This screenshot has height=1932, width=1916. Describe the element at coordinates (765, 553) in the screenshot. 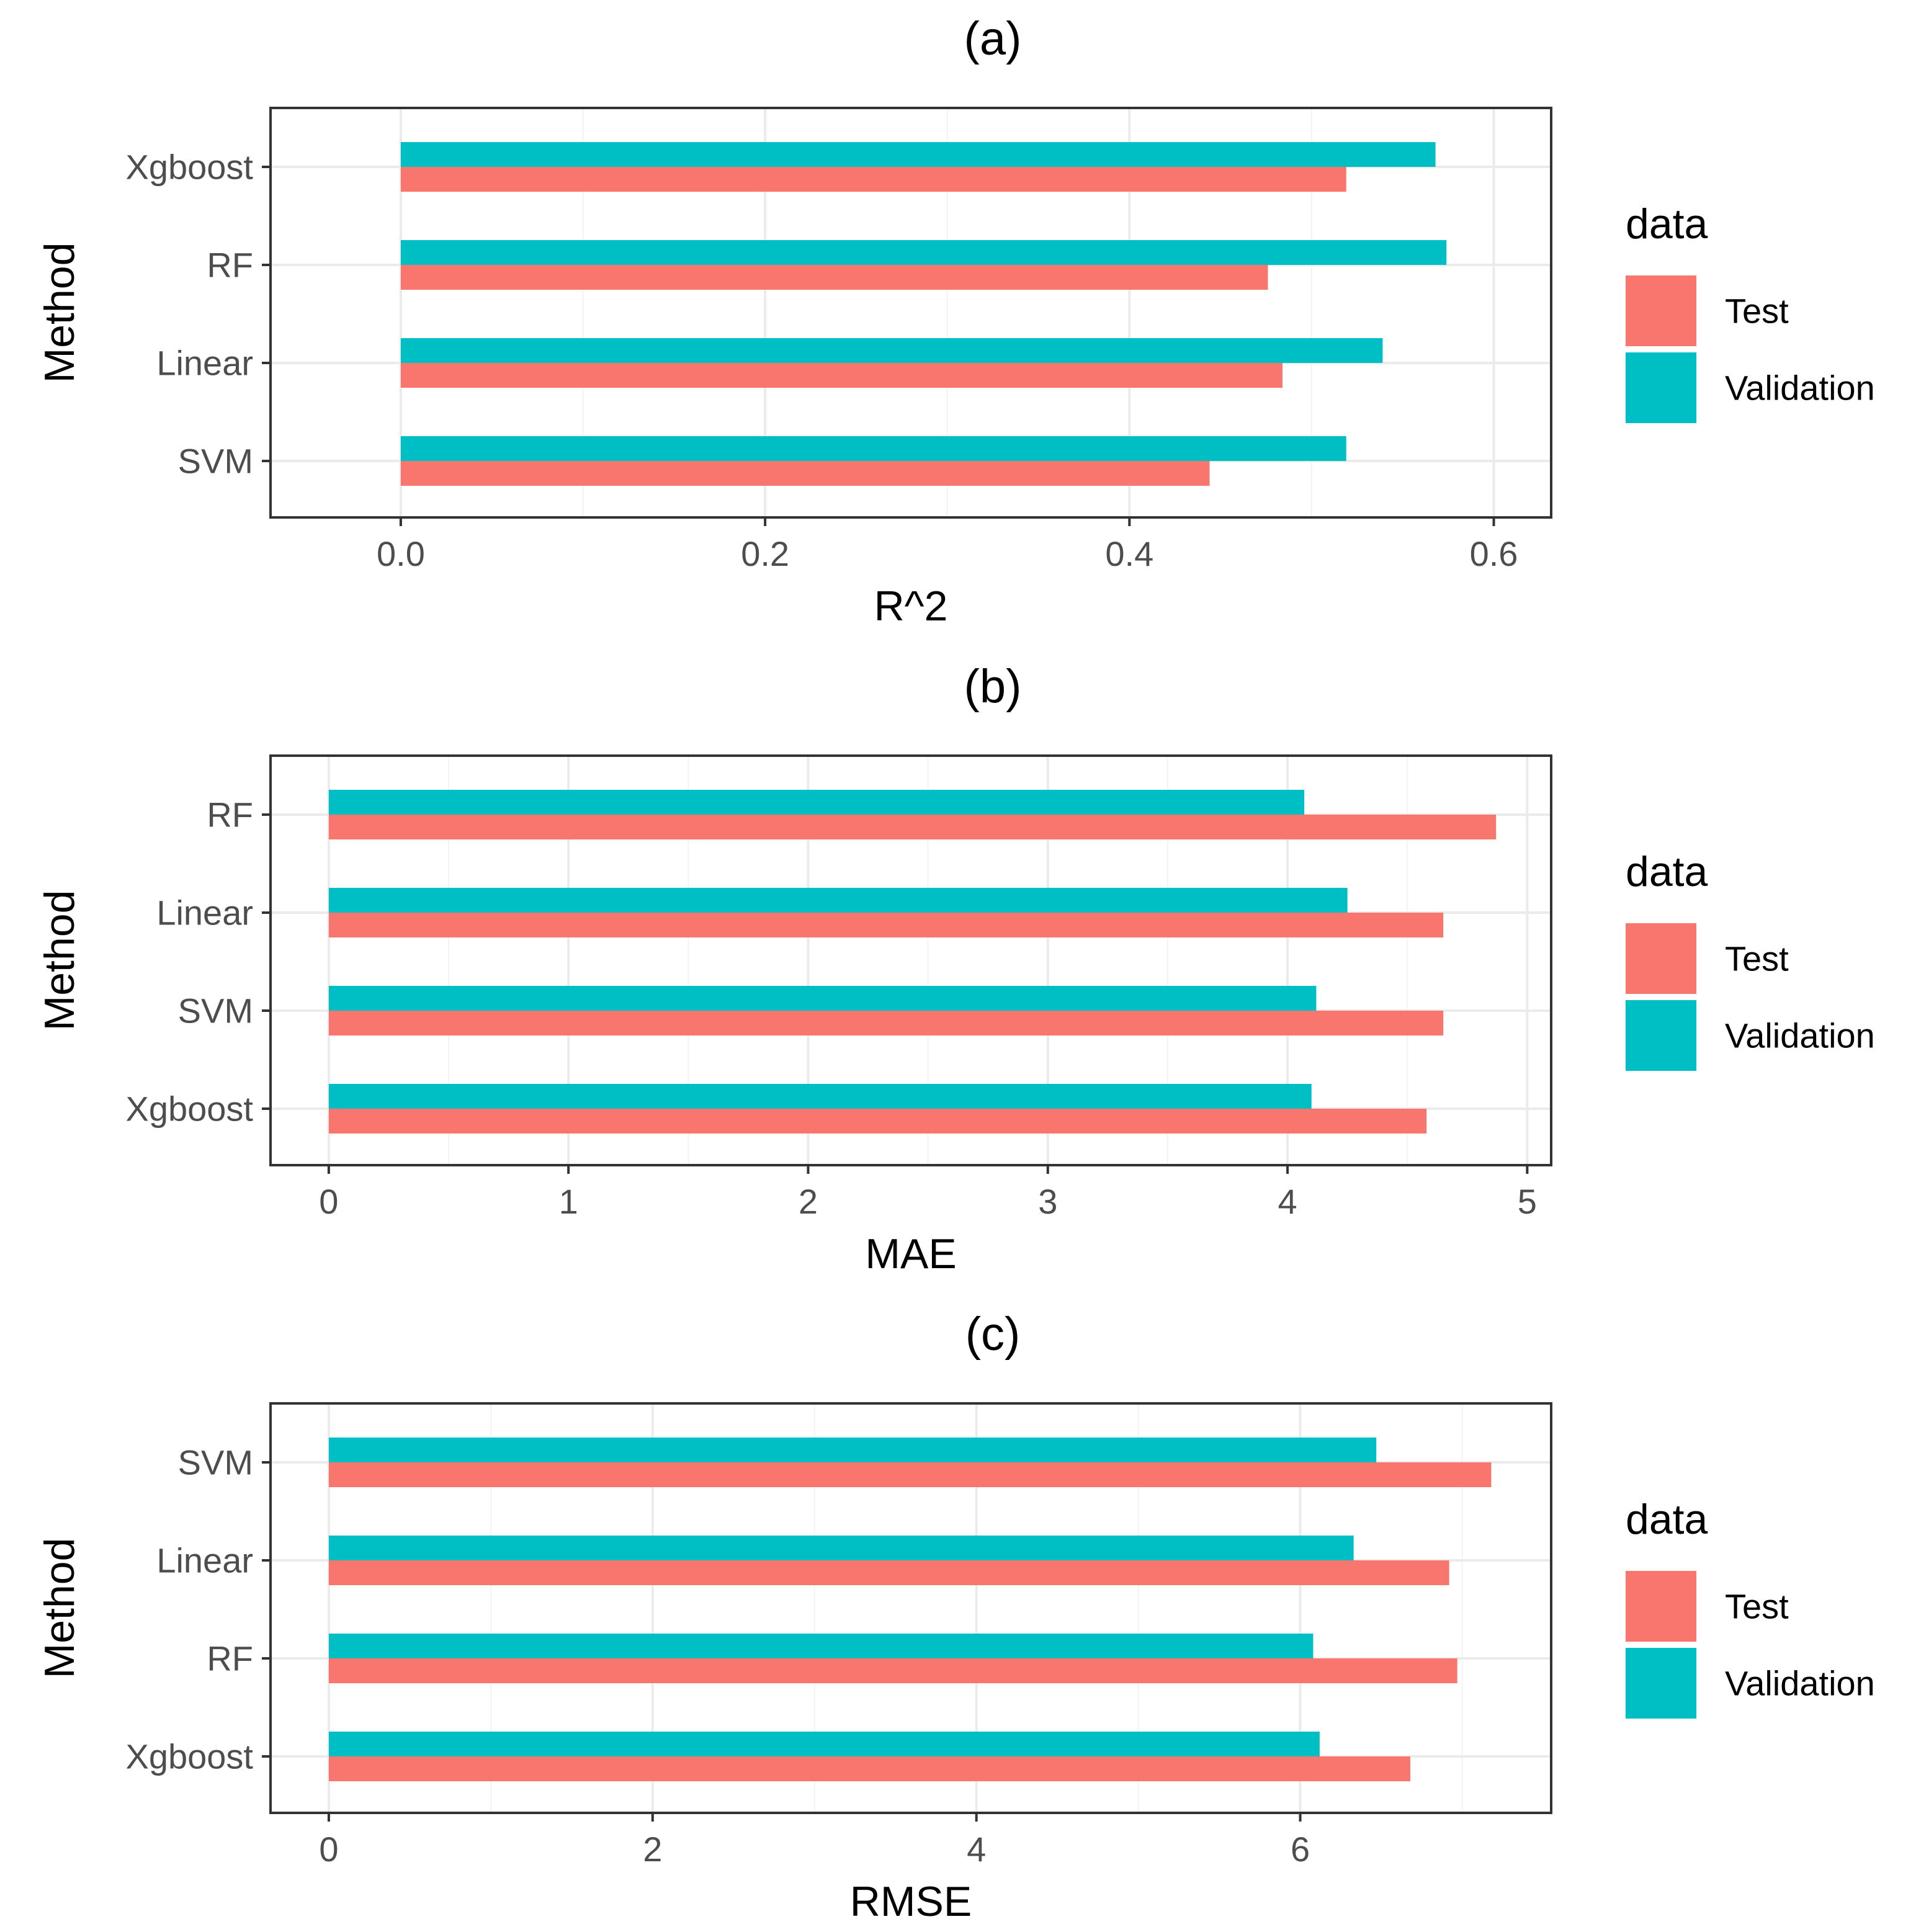

I see `x-tick-label: 0.2` at that location.